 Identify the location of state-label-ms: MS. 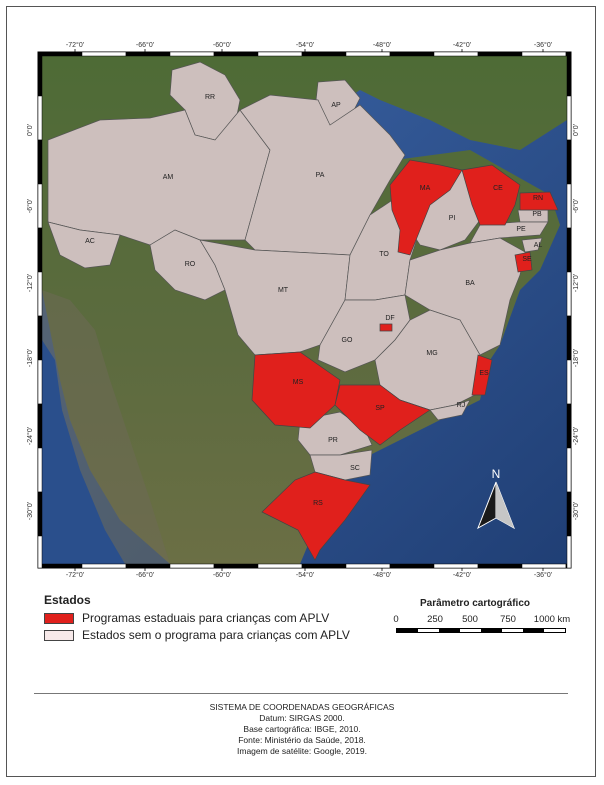
(298, 382).